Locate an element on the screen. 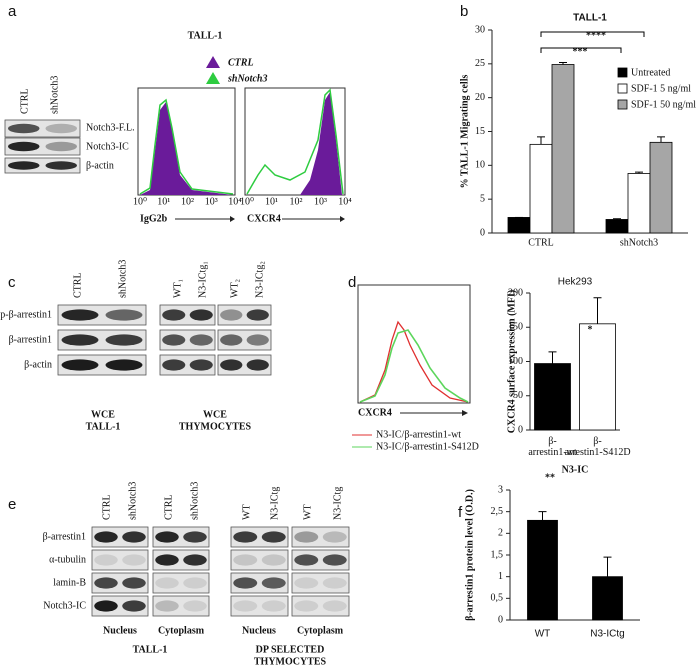 The width and height of the screenshot is (700, 669). legend-label: CTRL is located at coordinates (241, 62).